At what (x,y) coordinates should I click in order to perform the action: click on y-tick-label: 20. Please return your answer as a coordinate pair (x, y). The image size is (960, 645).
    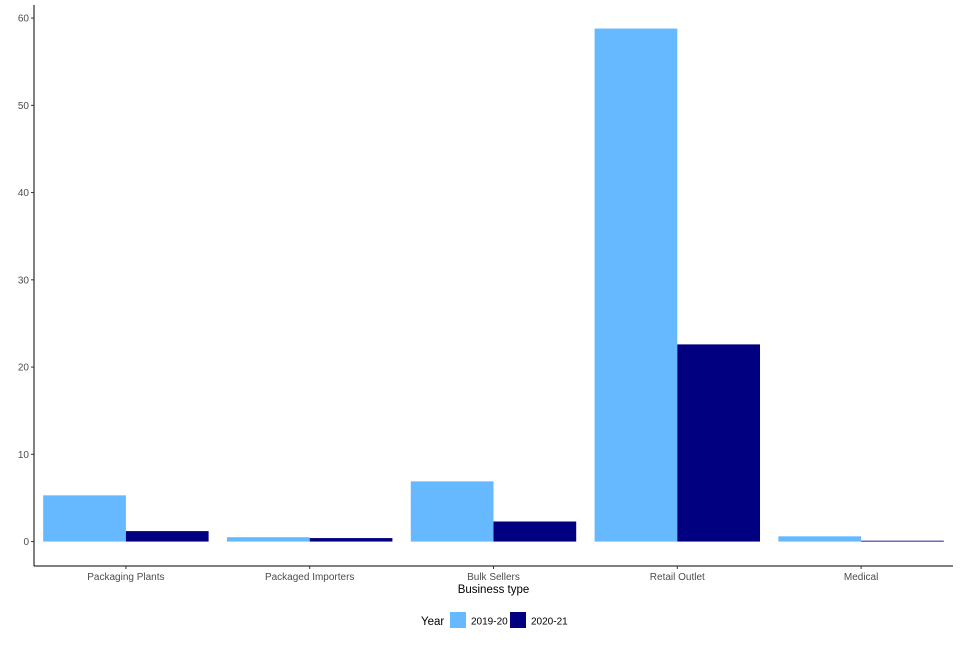
    Looking at the image, I should click on (24, 368).